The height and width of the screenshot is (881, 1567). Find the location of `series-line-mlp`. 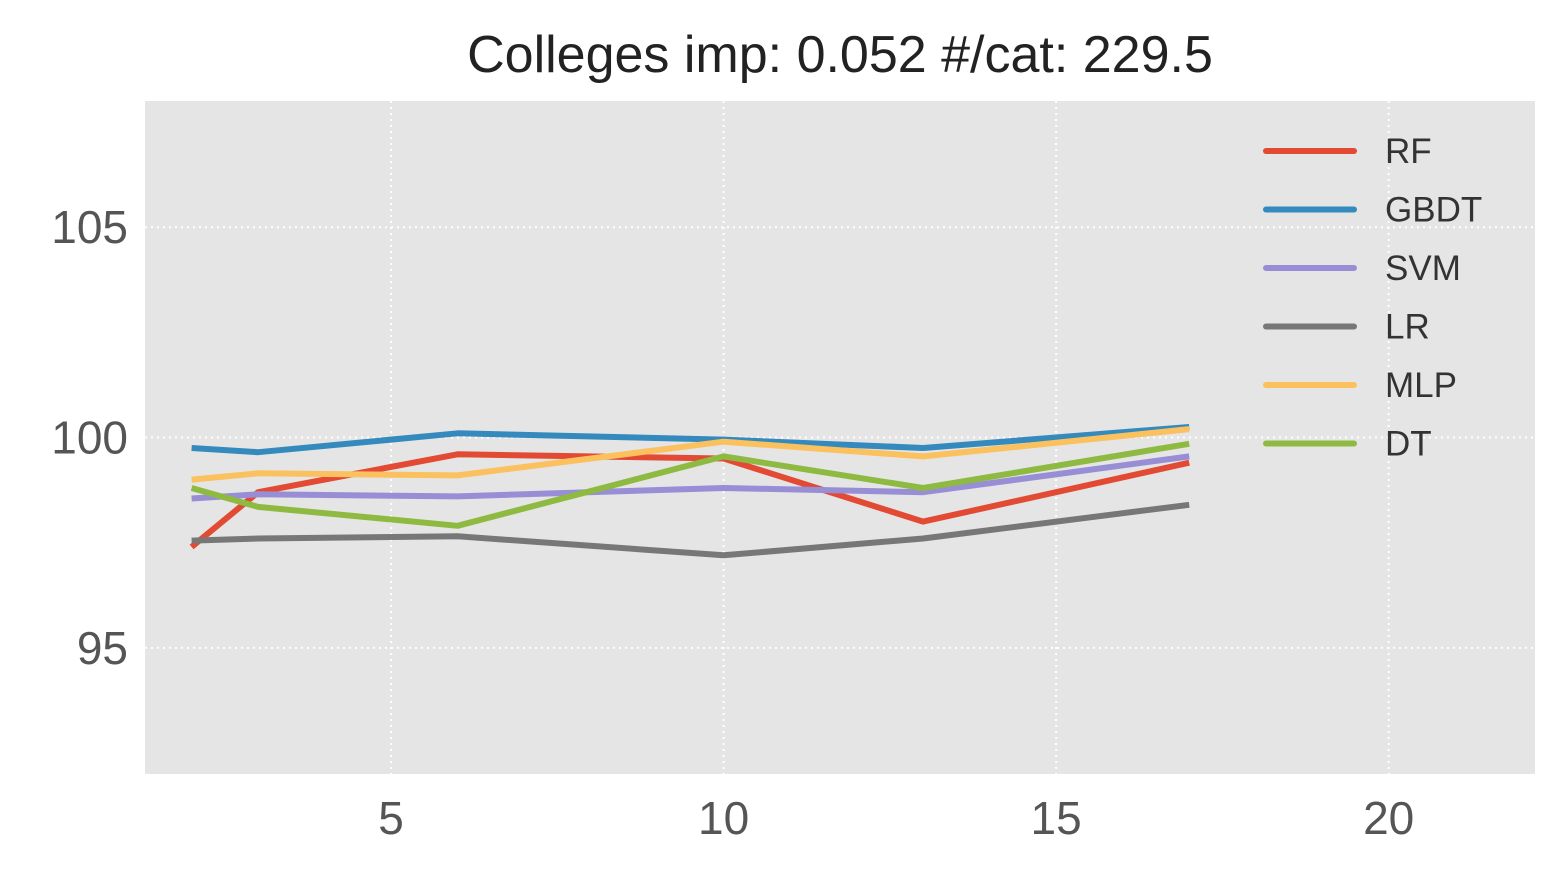

series-line-mlp is located at coordinates (690, 454).